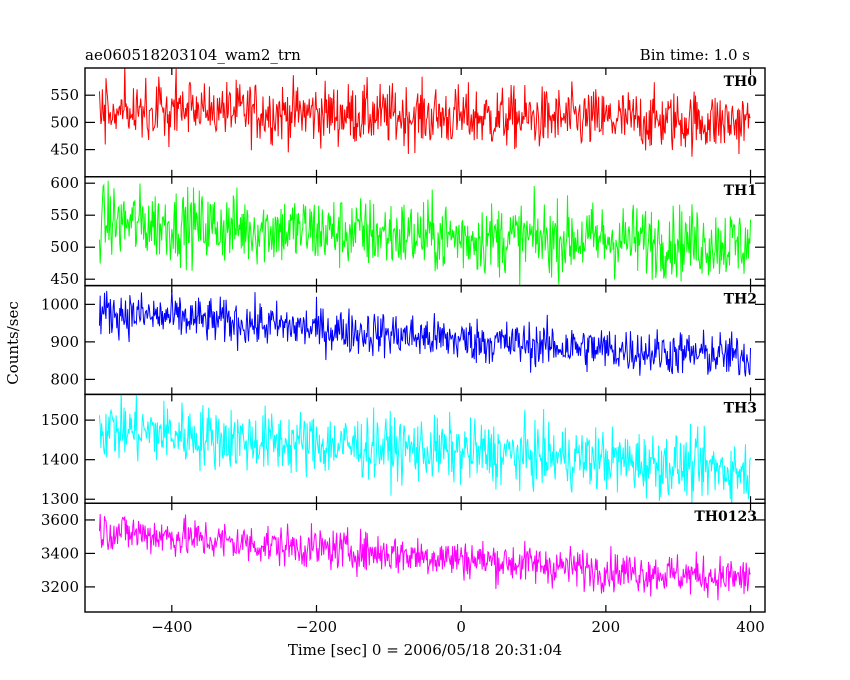 This screenshot has height=680, width=850. I want to click on y-tick-label: 900, so click(64, 342).